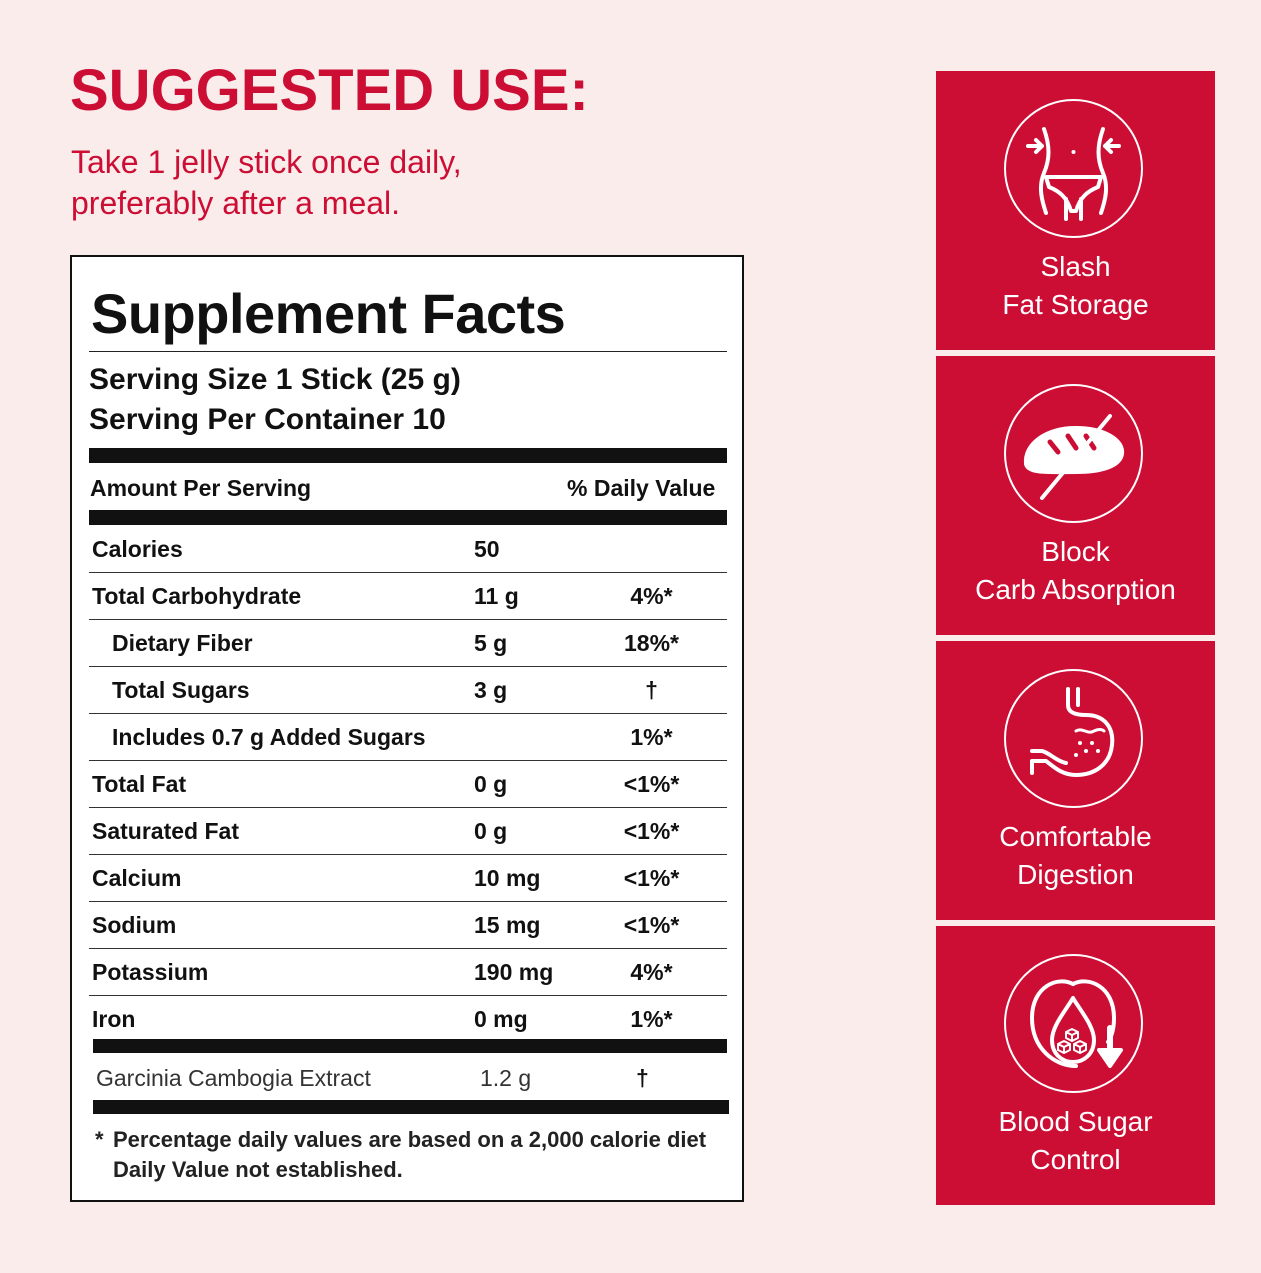  What do you see at coordinates (415, 1082) in the screenshot?
I see `extract-row: Garcinia Cambogia Extract 1.2 g †` at bounding box center [415, 1082].